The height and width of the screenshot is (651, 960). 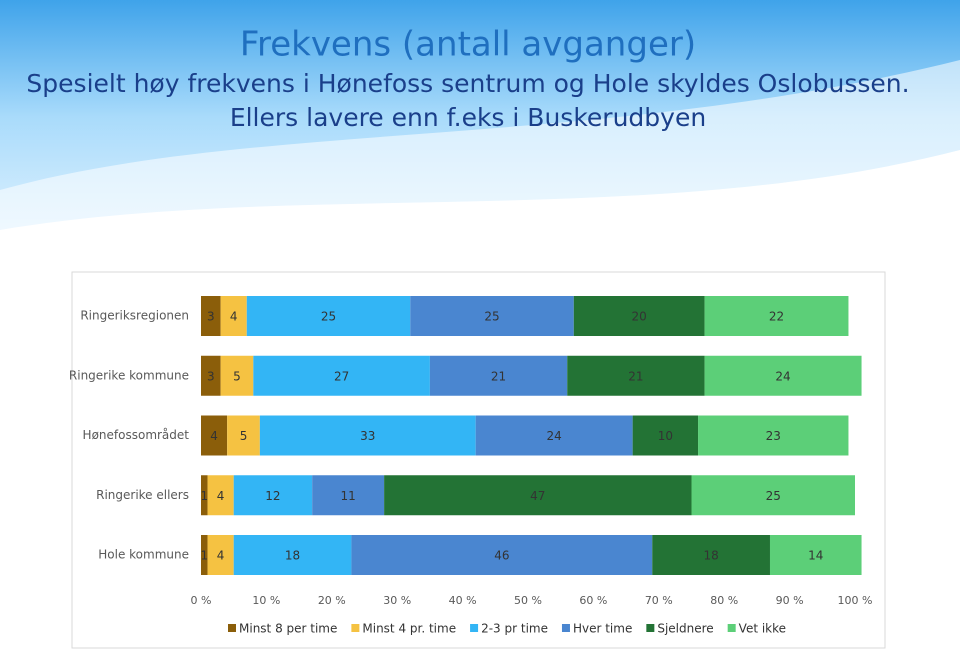 I want to click on x-tick-label: 80 %, so click(x=724, y=600).